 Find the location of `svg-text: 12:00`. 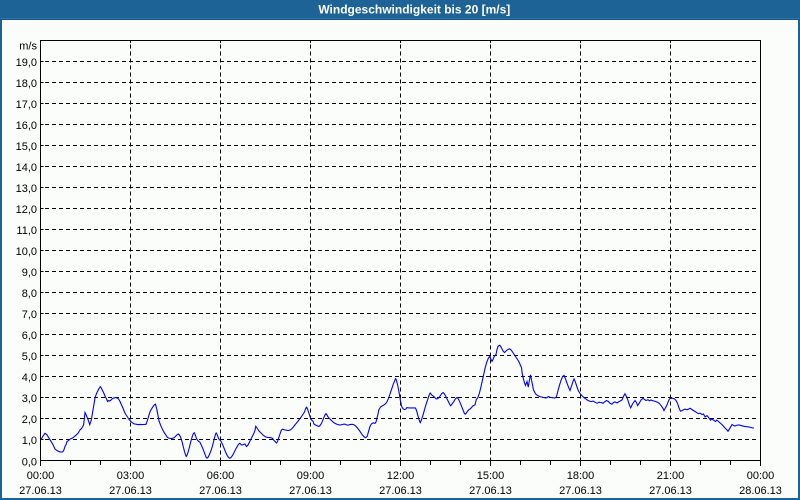

svg-text: 12:00 is located at coordinates (401, 476).